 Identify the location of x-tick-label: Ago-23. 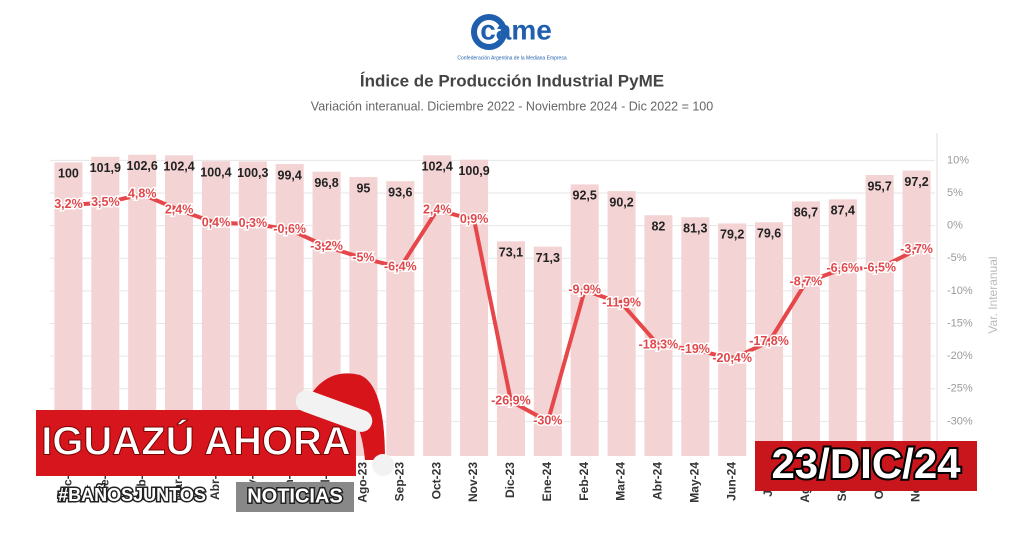
(363, 482).